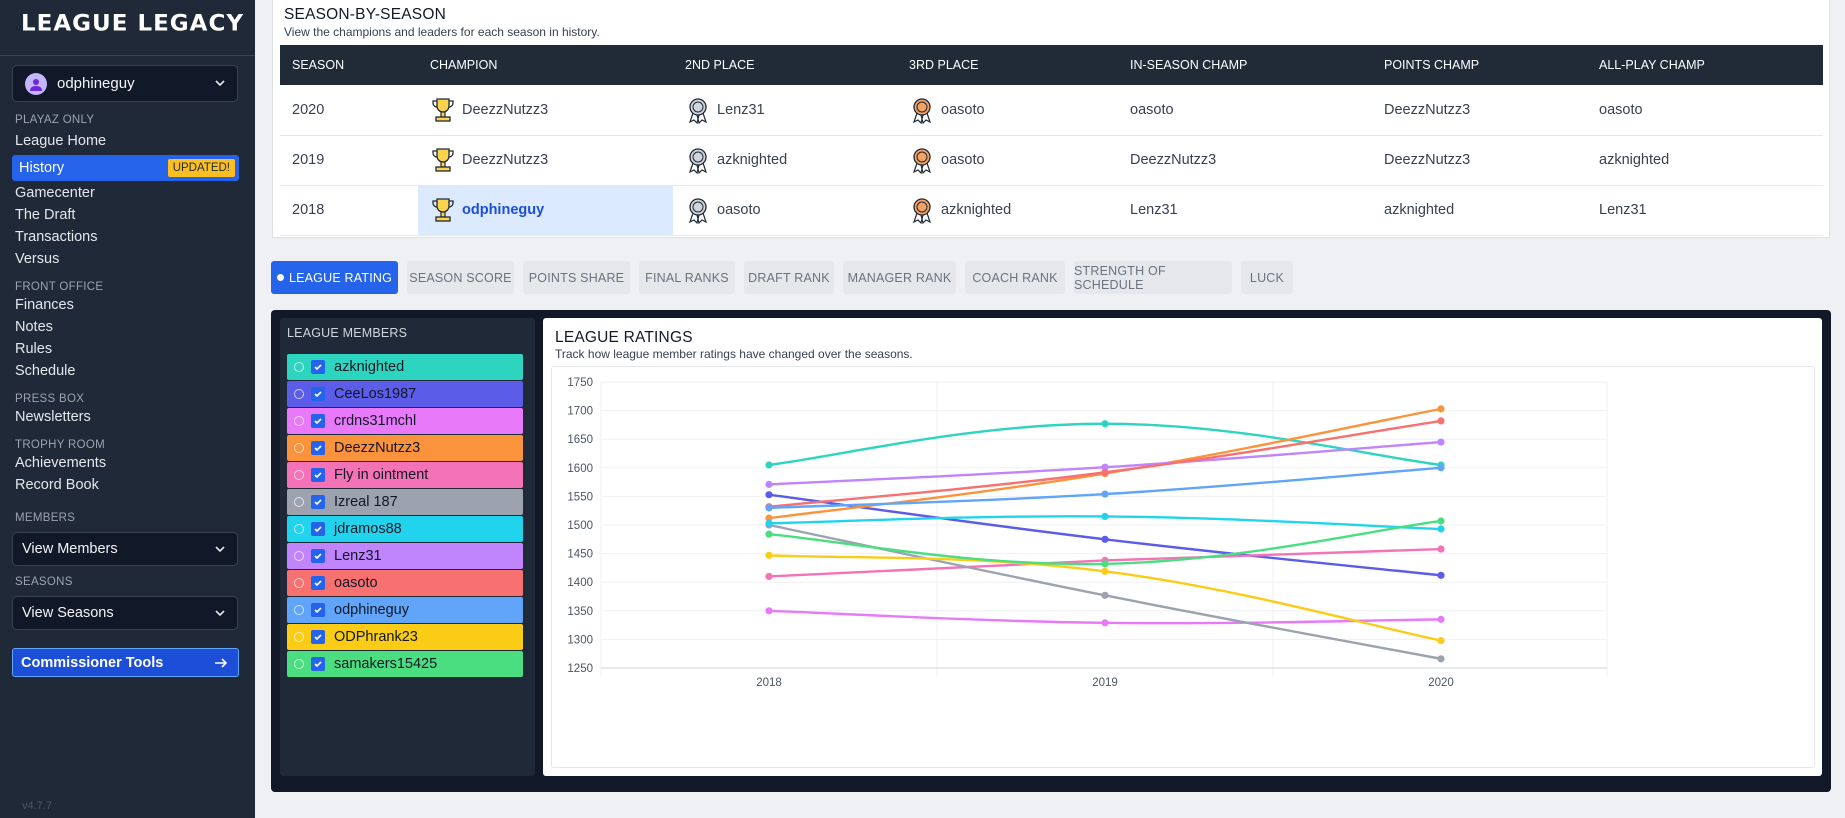 The height and width of the screenshot is (818, 1845). I want to click on nav-record-book: Record Book, so click(57, 485).